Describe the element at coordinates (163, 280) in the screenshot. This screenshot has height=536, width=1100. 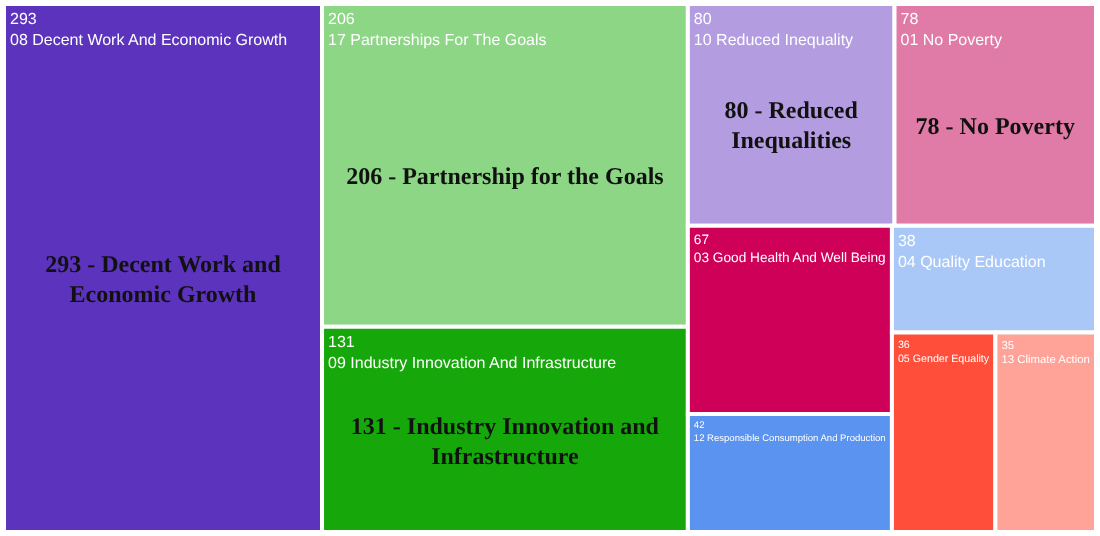
I see `text: 293 - Decent Work and Economic Growth` at that location.